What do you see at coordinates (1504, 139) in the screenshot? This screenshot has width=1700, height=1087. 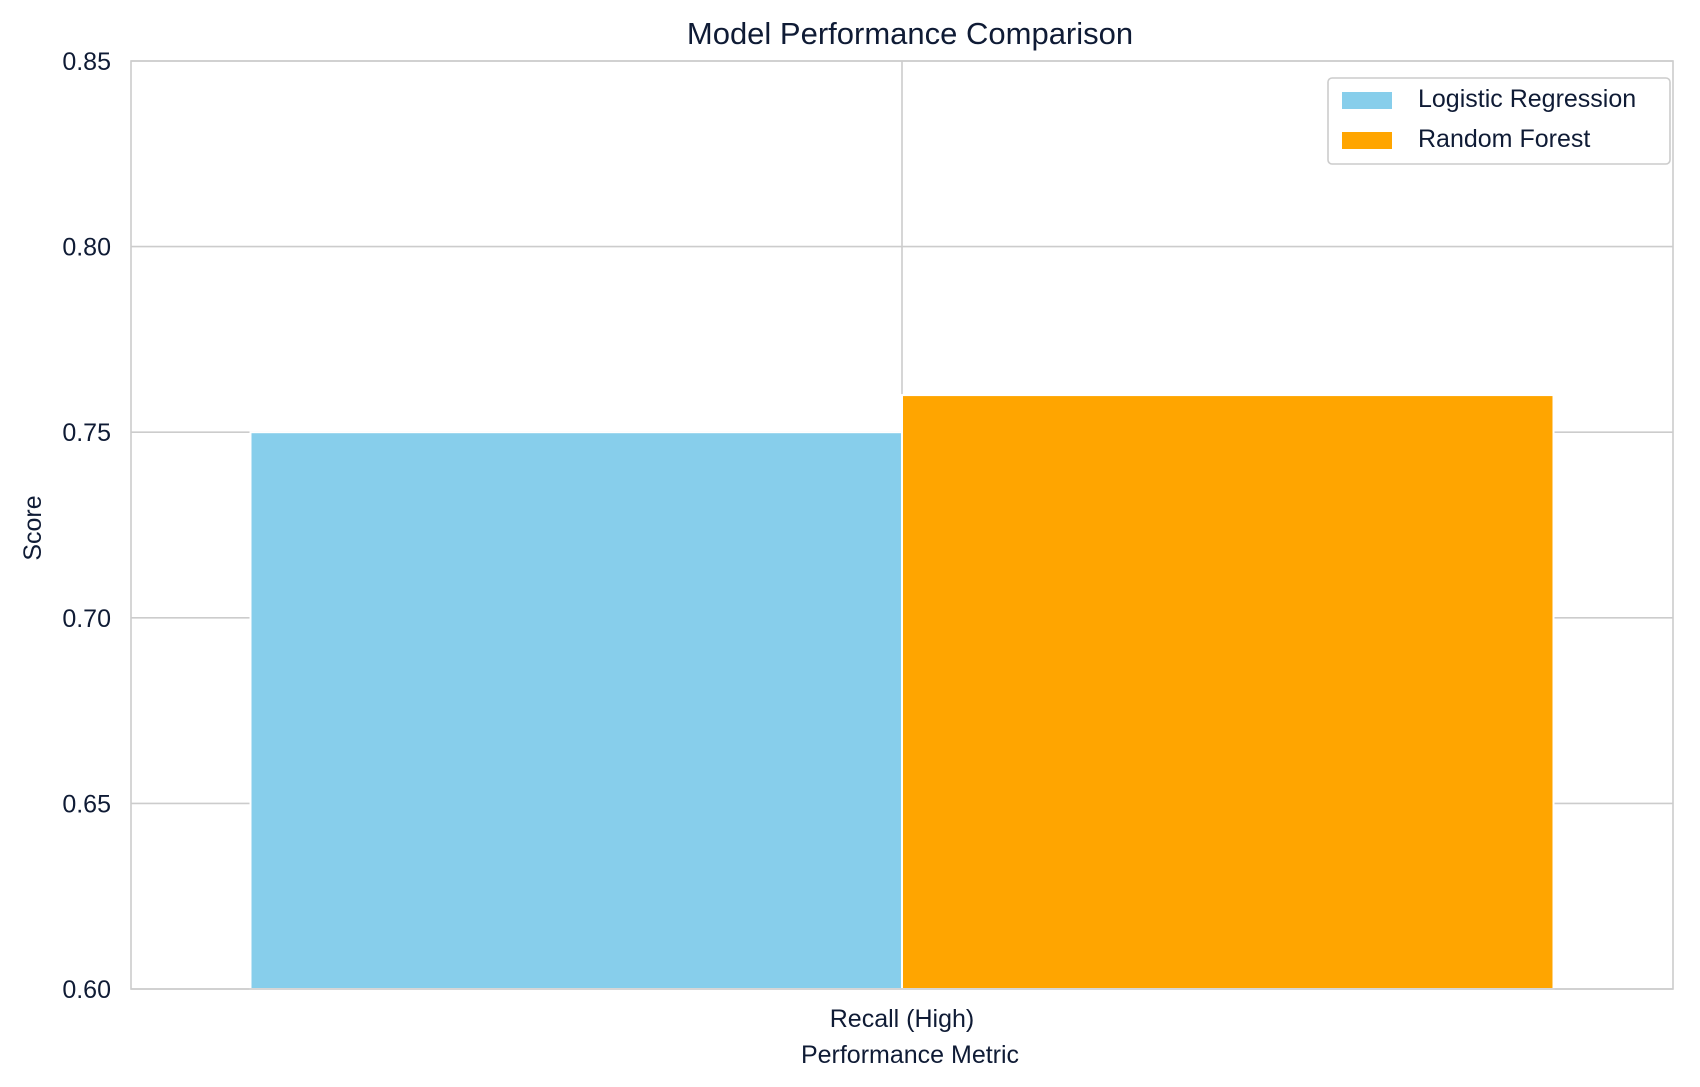 I see `legend-label: Random Forest` at bounding box center [1504, 139].